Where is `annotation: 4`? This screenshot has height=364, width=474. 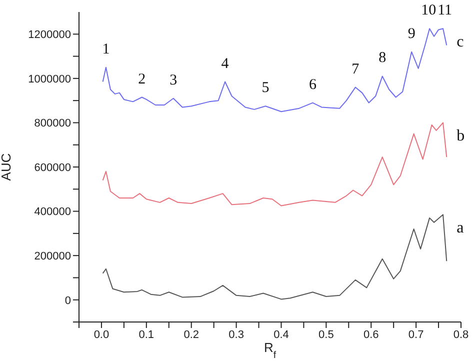
annotation: 4 is located at coordinates (225, 64).